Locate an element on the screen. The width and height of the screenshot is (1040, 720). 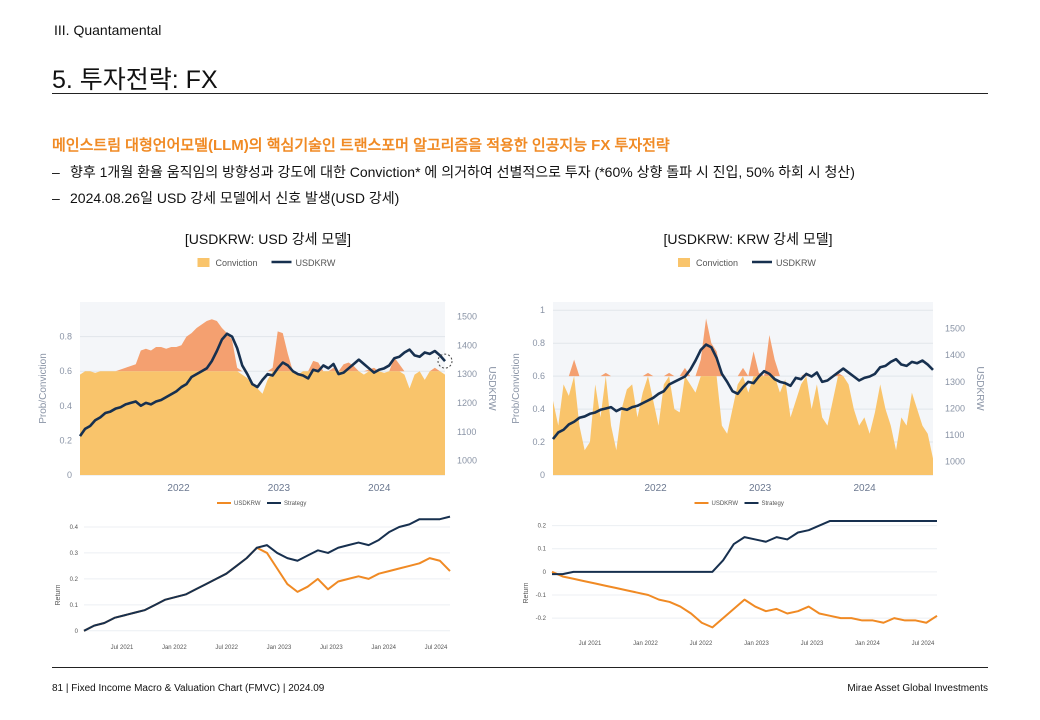
bullet-2-text: 2024.08.26일 USD 강세 모델에서 신호 발생(USD 강세) is located at coordinates (235, 198).